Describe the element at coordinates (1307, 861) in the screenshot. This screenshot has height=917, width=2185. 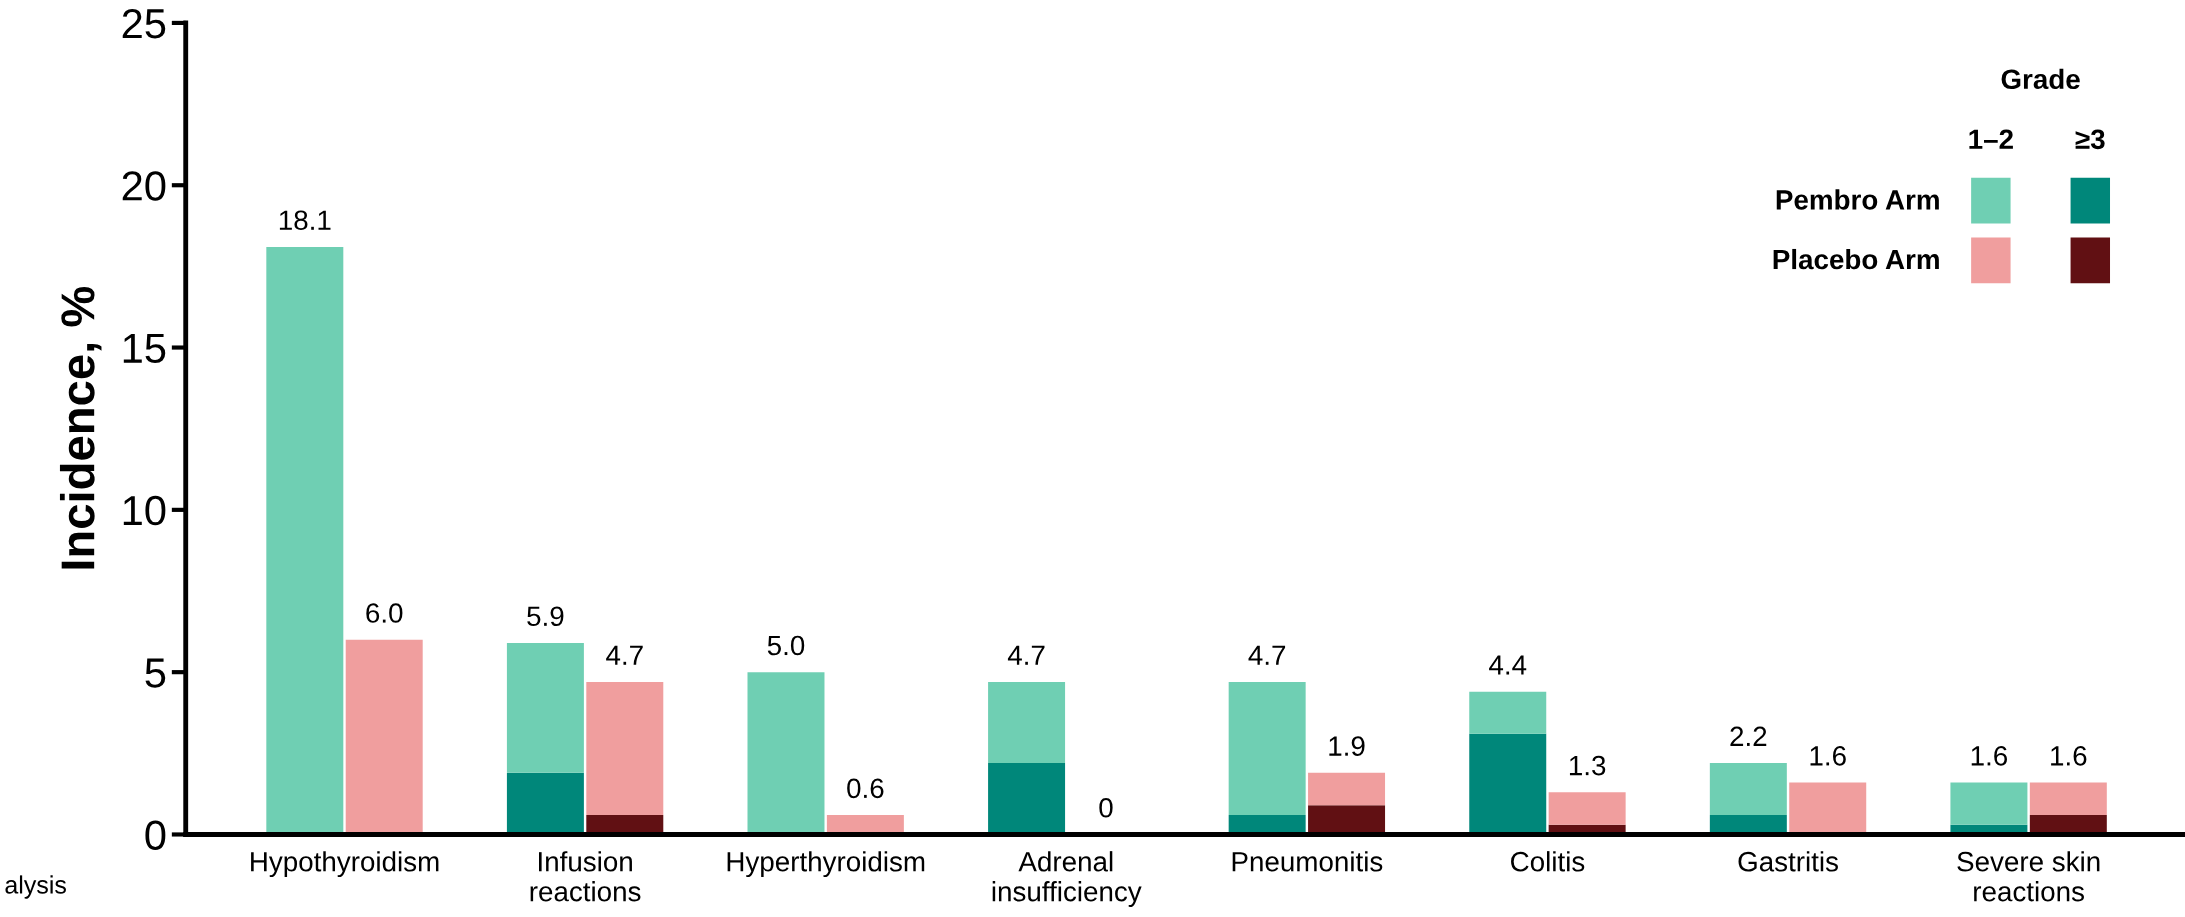
I see `text: Pneumonitis` at that location.